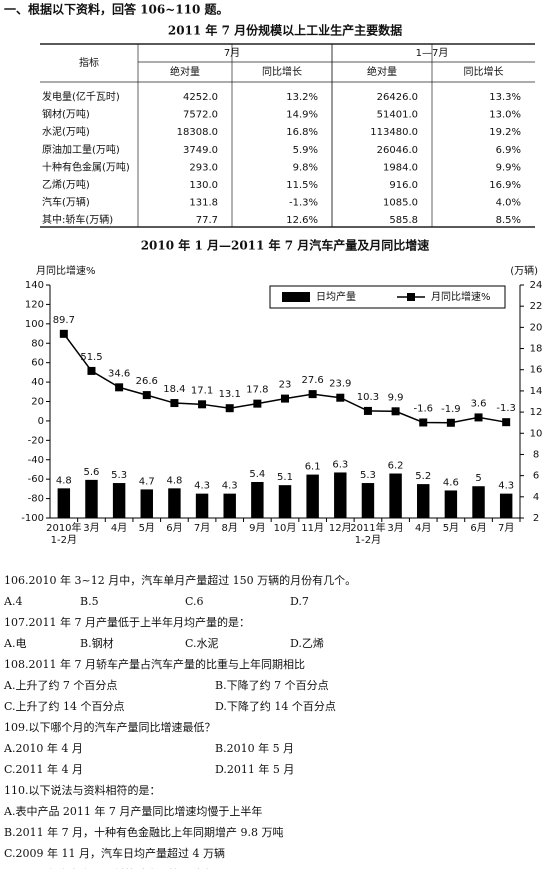 This screenshot has height=869, width=550. What do you see at coordinates (524, 270) in the screenshot?
I see `y2-axis-label: (万辆)` at bounding box center [524, 270].